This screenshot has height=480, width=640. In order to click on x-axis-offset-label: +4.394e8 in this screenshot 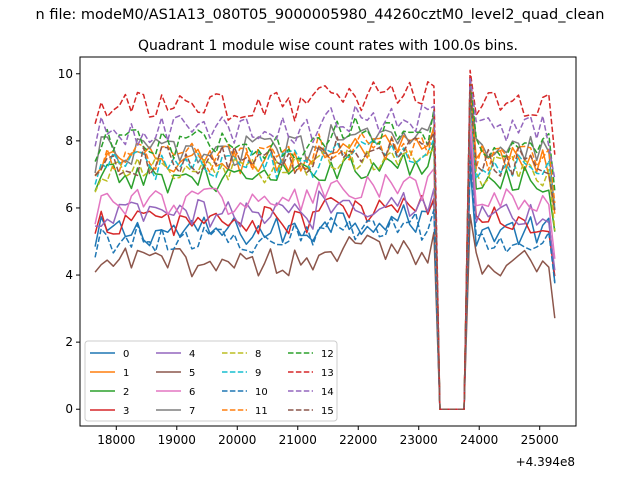, I will do `click(545, 462)`.